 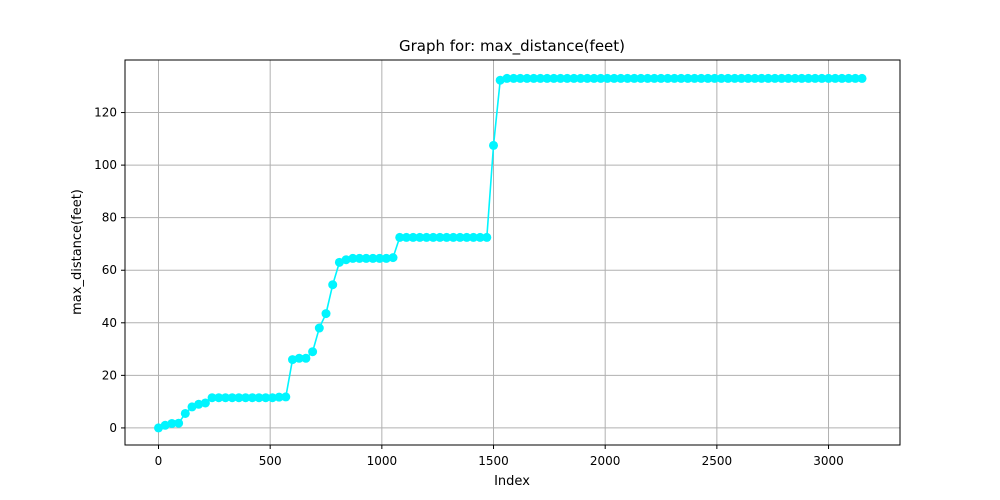 I want to click on x-tick-label: 1000, so click(x=382, y=461).